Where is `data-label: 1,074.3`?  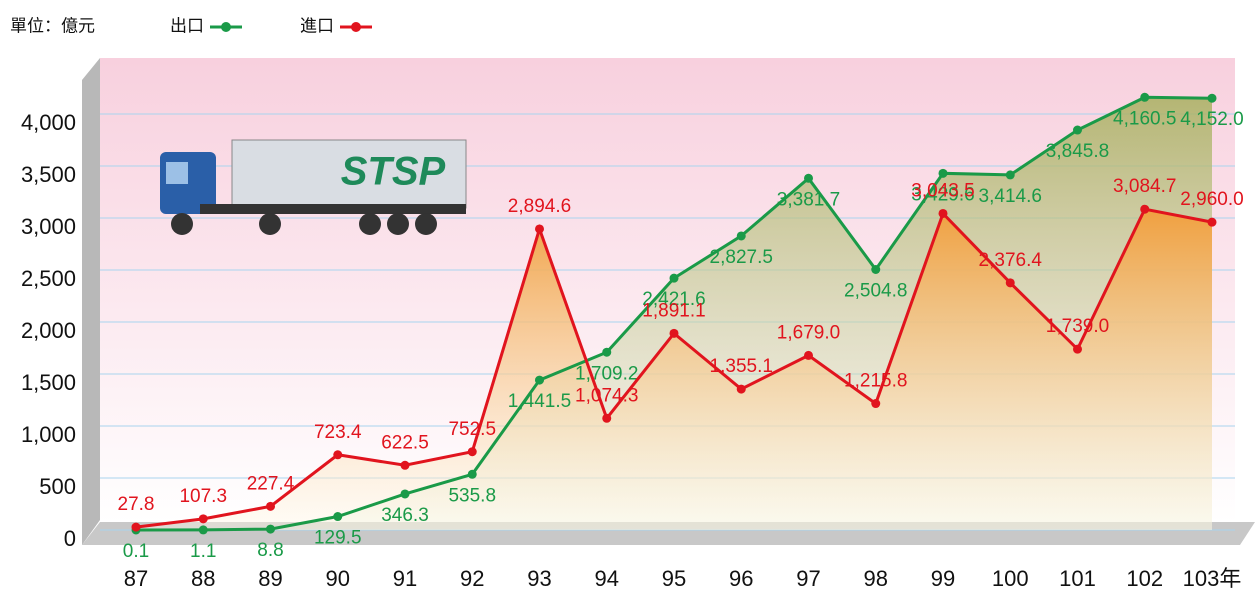 data-label: 1,074.3 is located at coordinates (606, 395).